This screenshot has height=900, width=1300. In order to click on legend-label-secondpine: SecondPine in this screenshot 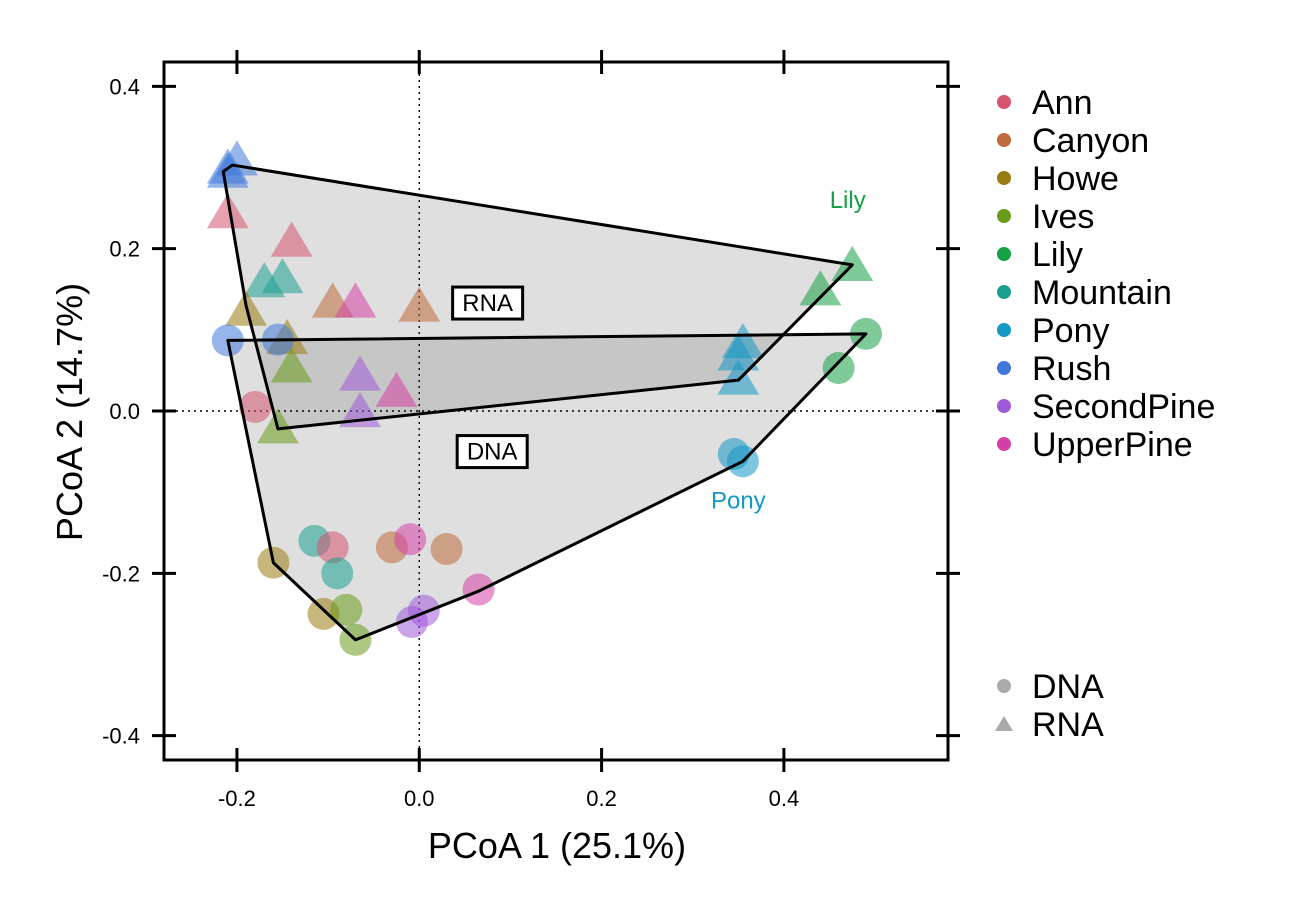, I will do `click(1123, 407)`.